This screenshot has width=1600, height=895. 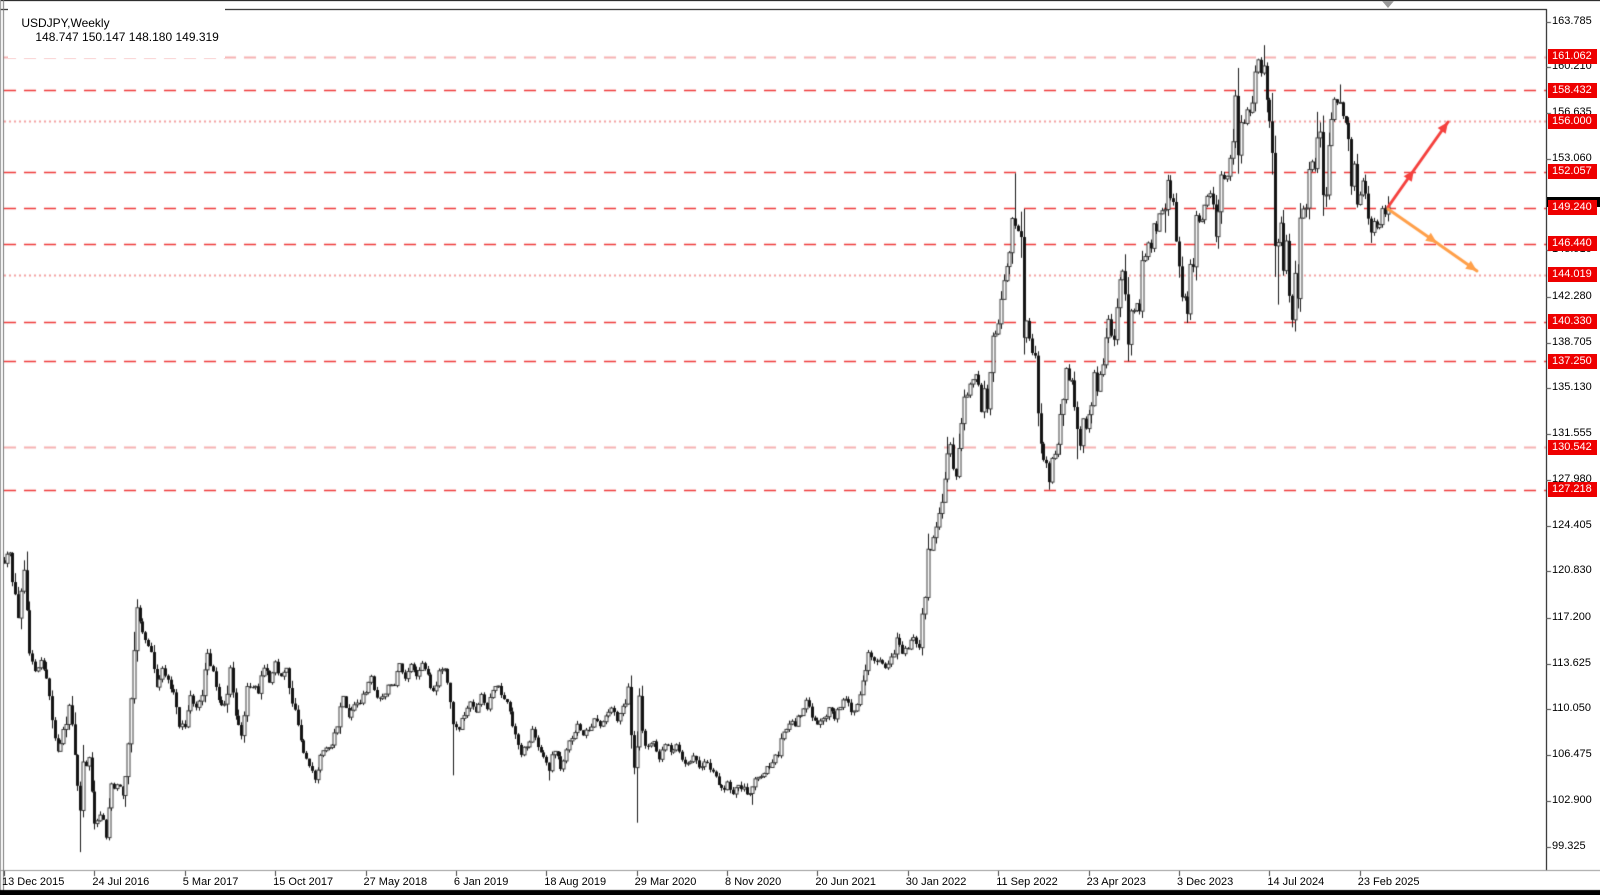 What do you see at coordinates (65, 23) in the screenshot?
I see `symbol-timeframe-label: USDJPY,Weekly` at bounding box center [65, 23].